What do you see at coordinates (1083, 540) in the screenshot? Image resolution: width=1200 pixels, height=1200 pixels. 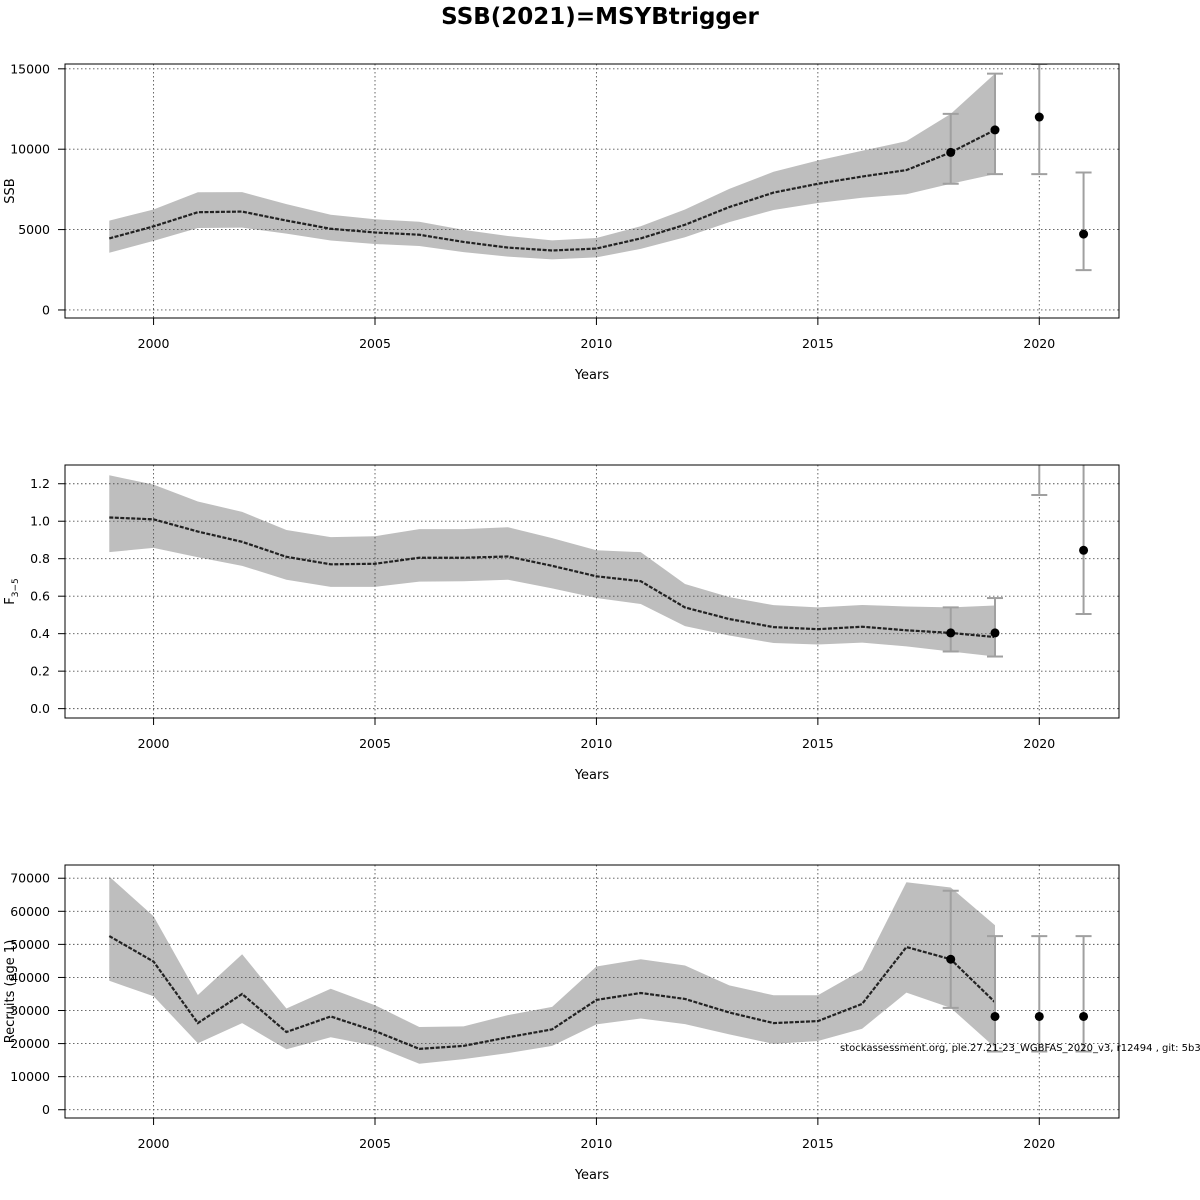 I see `f-whisker-2021` at bounding box center [1083, 540].